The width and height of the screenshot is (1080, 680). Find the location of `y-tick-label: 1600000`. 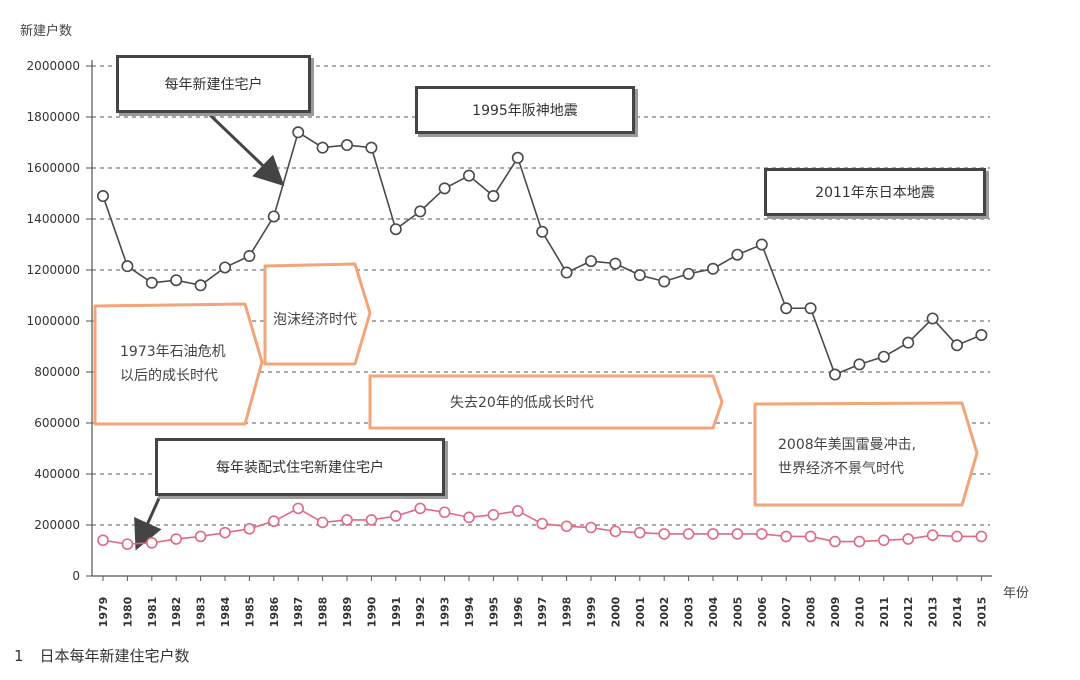

y-tick-label: 1600000 is located at coordinates (53, 168).